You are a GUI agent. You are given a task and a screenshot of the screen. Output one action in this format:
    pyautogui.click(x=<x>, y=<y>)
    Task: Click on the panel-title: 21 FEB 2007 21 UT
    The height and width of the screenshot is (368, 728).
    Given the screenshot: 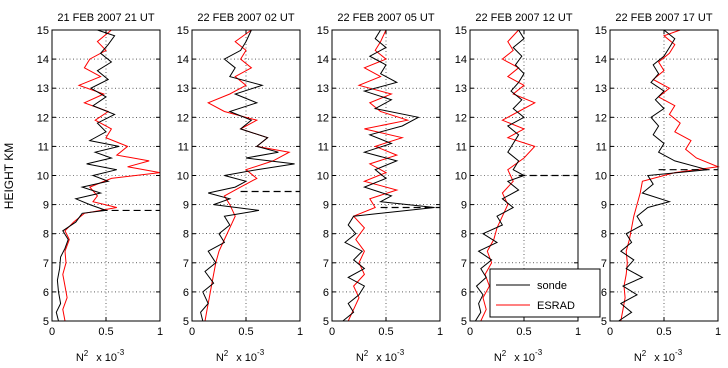 What is the action you would take?
    pyautogui.click(x=106, y=18)
    